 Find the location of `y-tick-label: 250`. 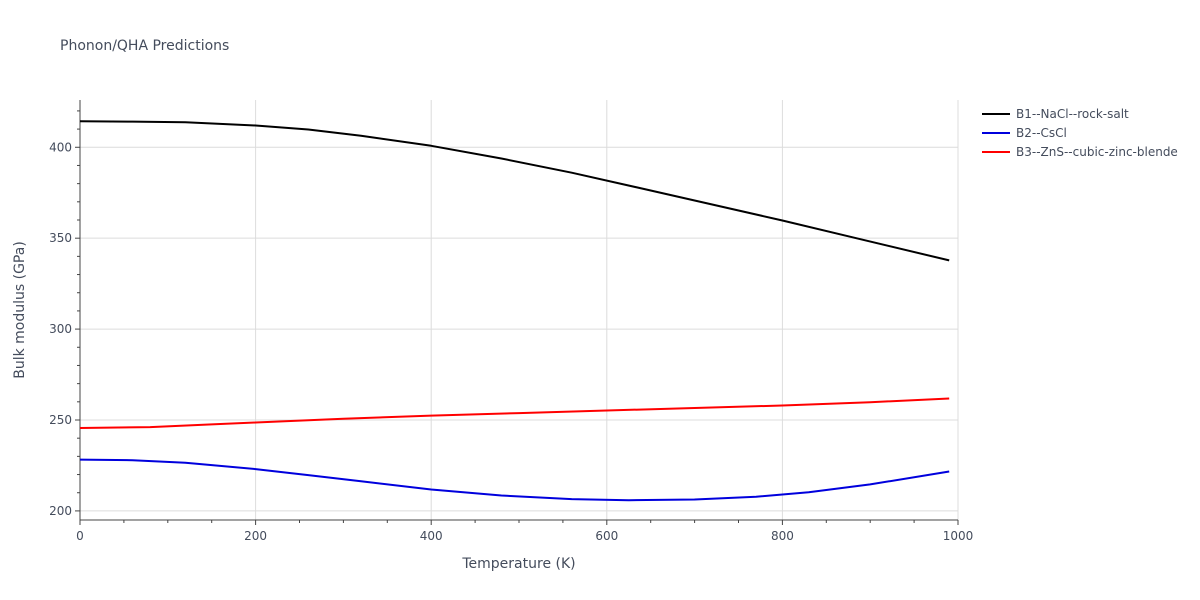

y-tick-label: 250 is located at coordinates (60, 420).